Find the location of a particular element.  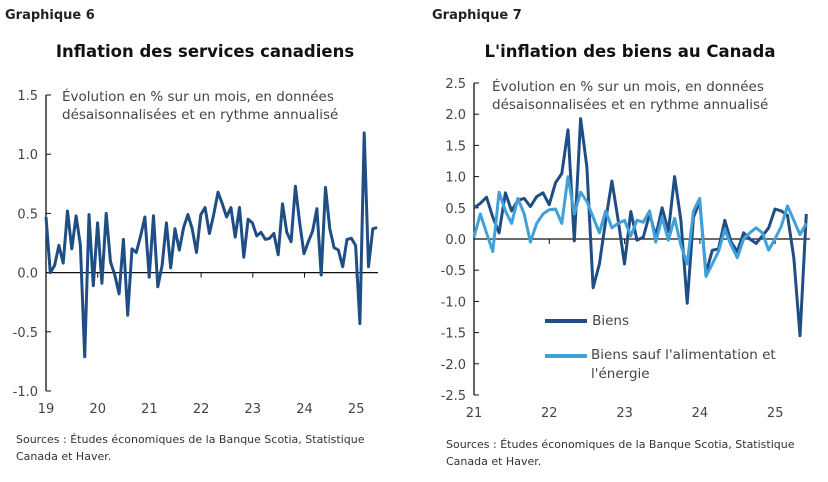

series-line-biens1 is located at coordinates (640, 226).